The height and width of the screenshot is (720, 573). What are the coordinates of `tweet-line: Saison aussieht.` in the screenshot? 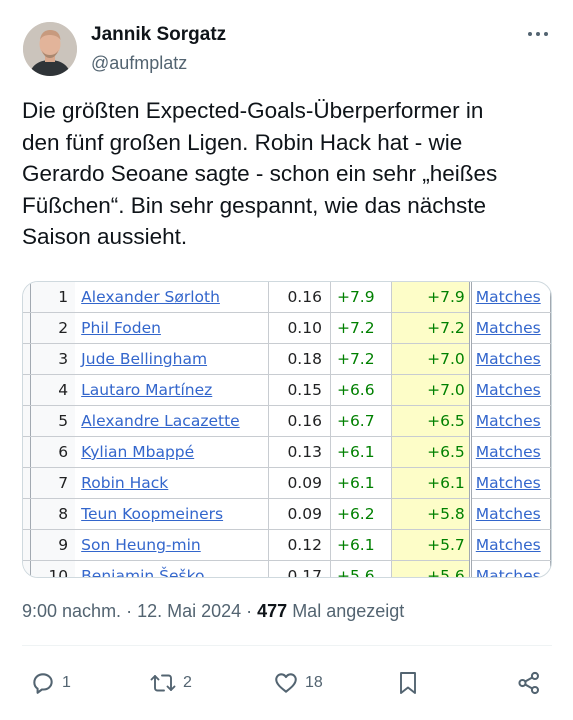 It's located at (105, 236).